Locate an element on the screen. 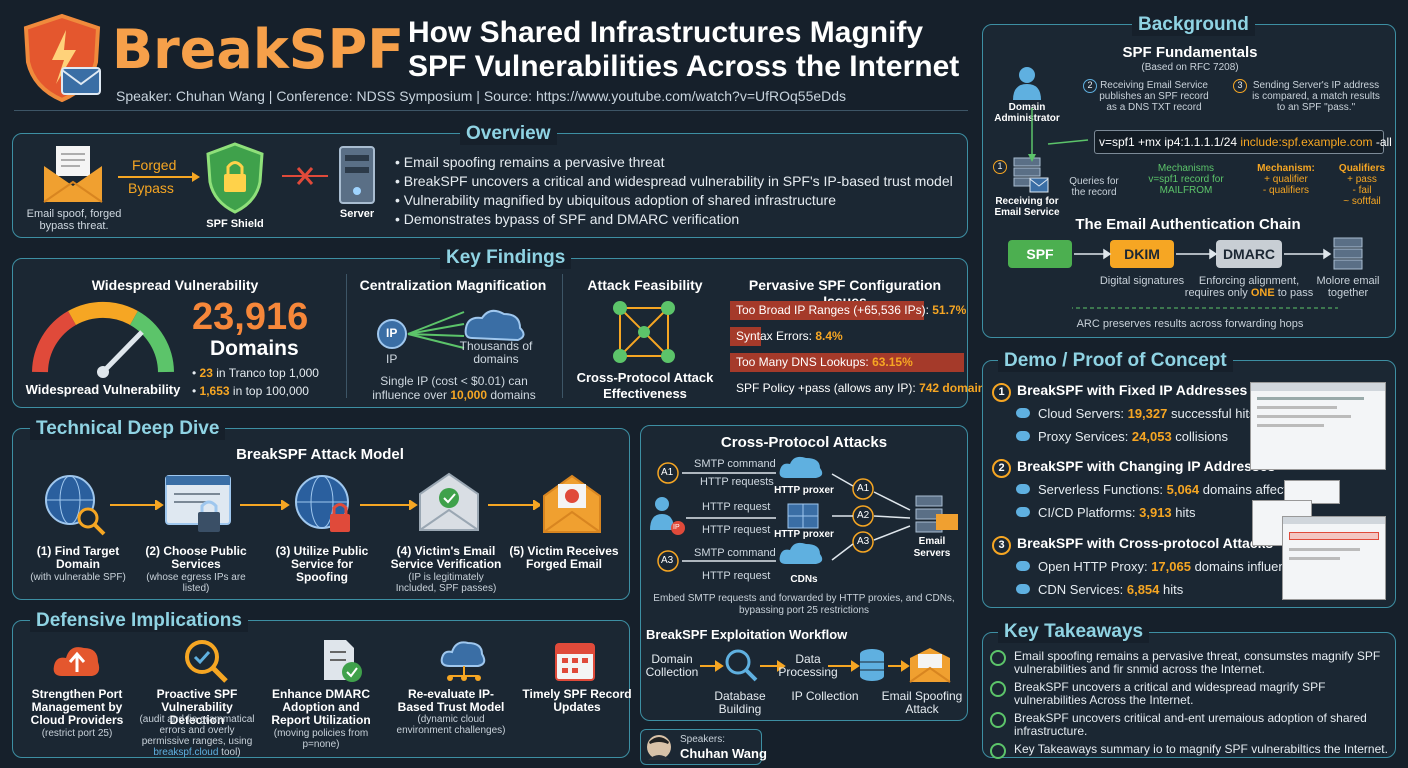  config-bar-row: Too Broad IP Ranges (+65,536 IPs): 51.7% is located at coordinates (848, 310).